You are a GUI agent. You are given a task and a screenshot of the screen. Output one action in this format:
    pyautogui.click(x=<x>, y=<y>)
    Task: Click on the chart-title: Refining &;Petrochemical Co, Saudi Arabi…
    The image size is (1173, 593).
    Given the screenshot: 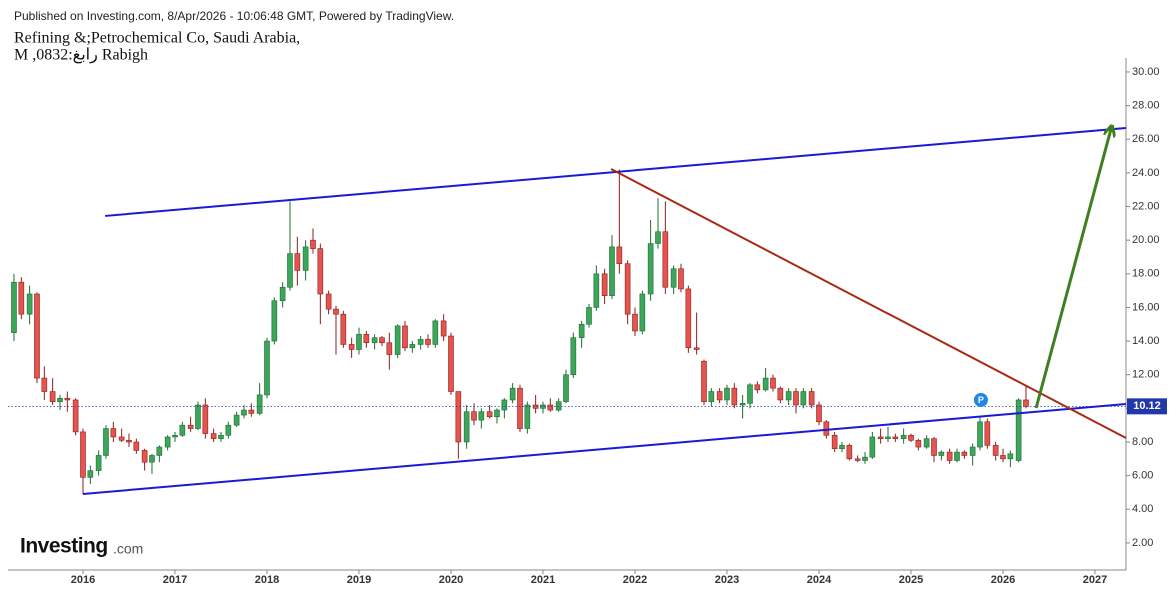 What is the action you would take?
    pyautogui.click(x=157, y=38)
    